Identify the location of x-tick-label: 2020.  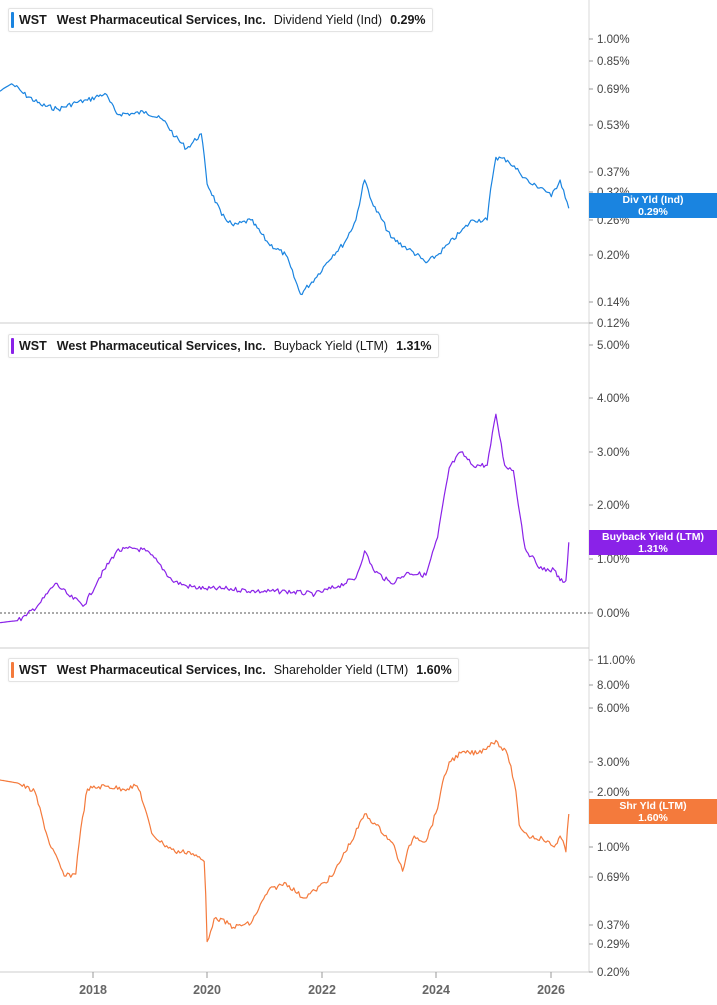
(207, 990).